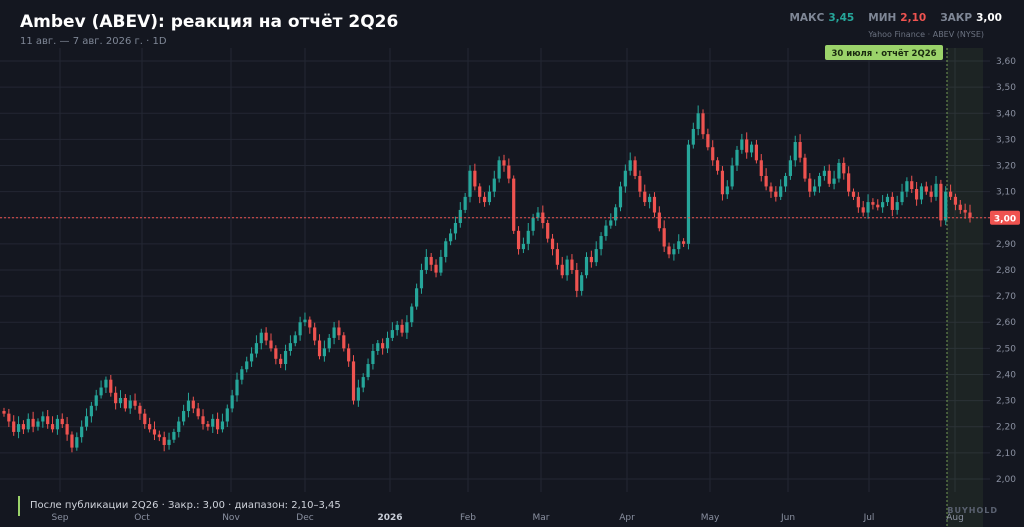 The height and width of the screenshot is (527, 1024). What do you see at coordinates (1006, 167) in the screenshot?
I see `y-tick-label: 3,20` at bounding box center [1006, 167].